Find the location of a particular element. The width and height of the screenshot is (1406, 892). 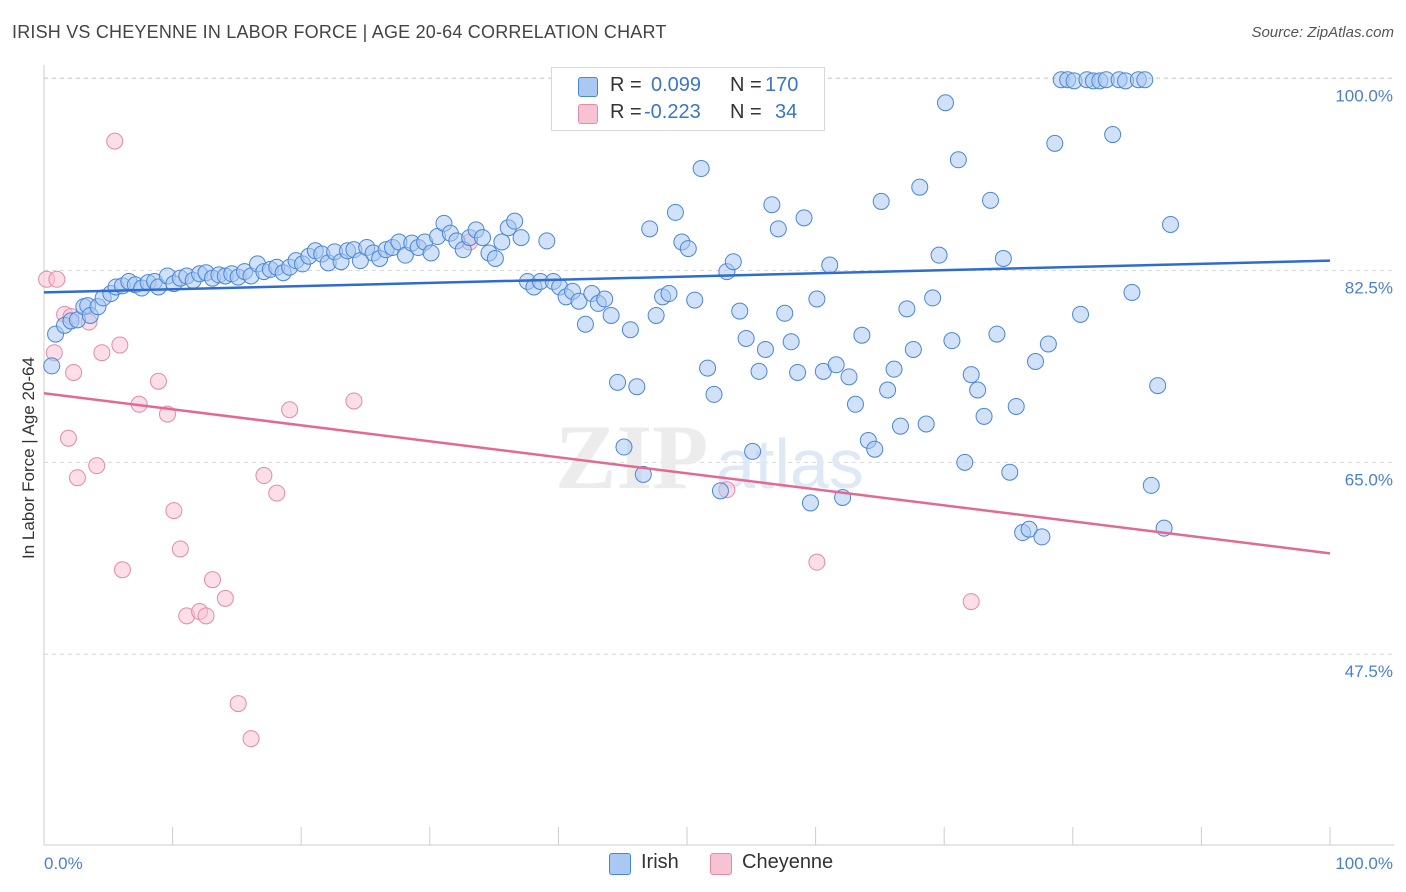

legend-row-cheyenne: R = -0.223 N = 34 is located at coordinates (688, 114).